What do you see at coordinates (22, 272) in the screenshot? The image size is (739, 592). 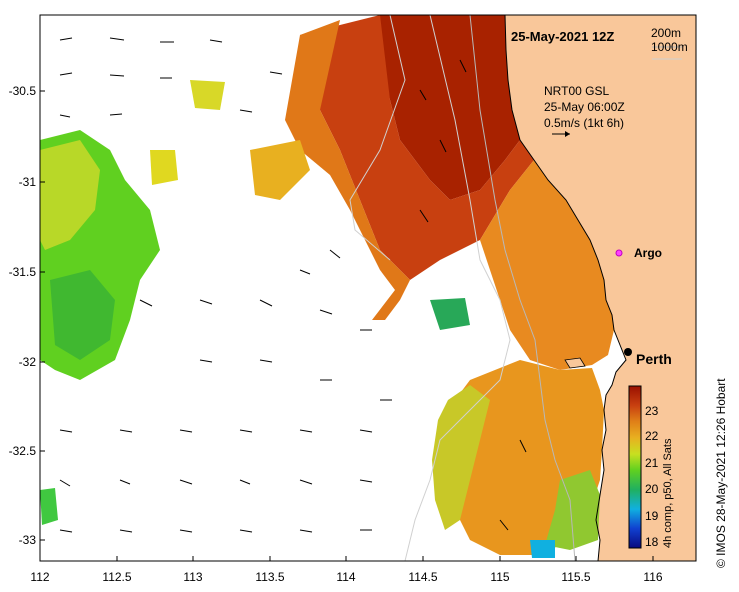 I see `y-tick: -31.5` at bounding box center [22, 272].